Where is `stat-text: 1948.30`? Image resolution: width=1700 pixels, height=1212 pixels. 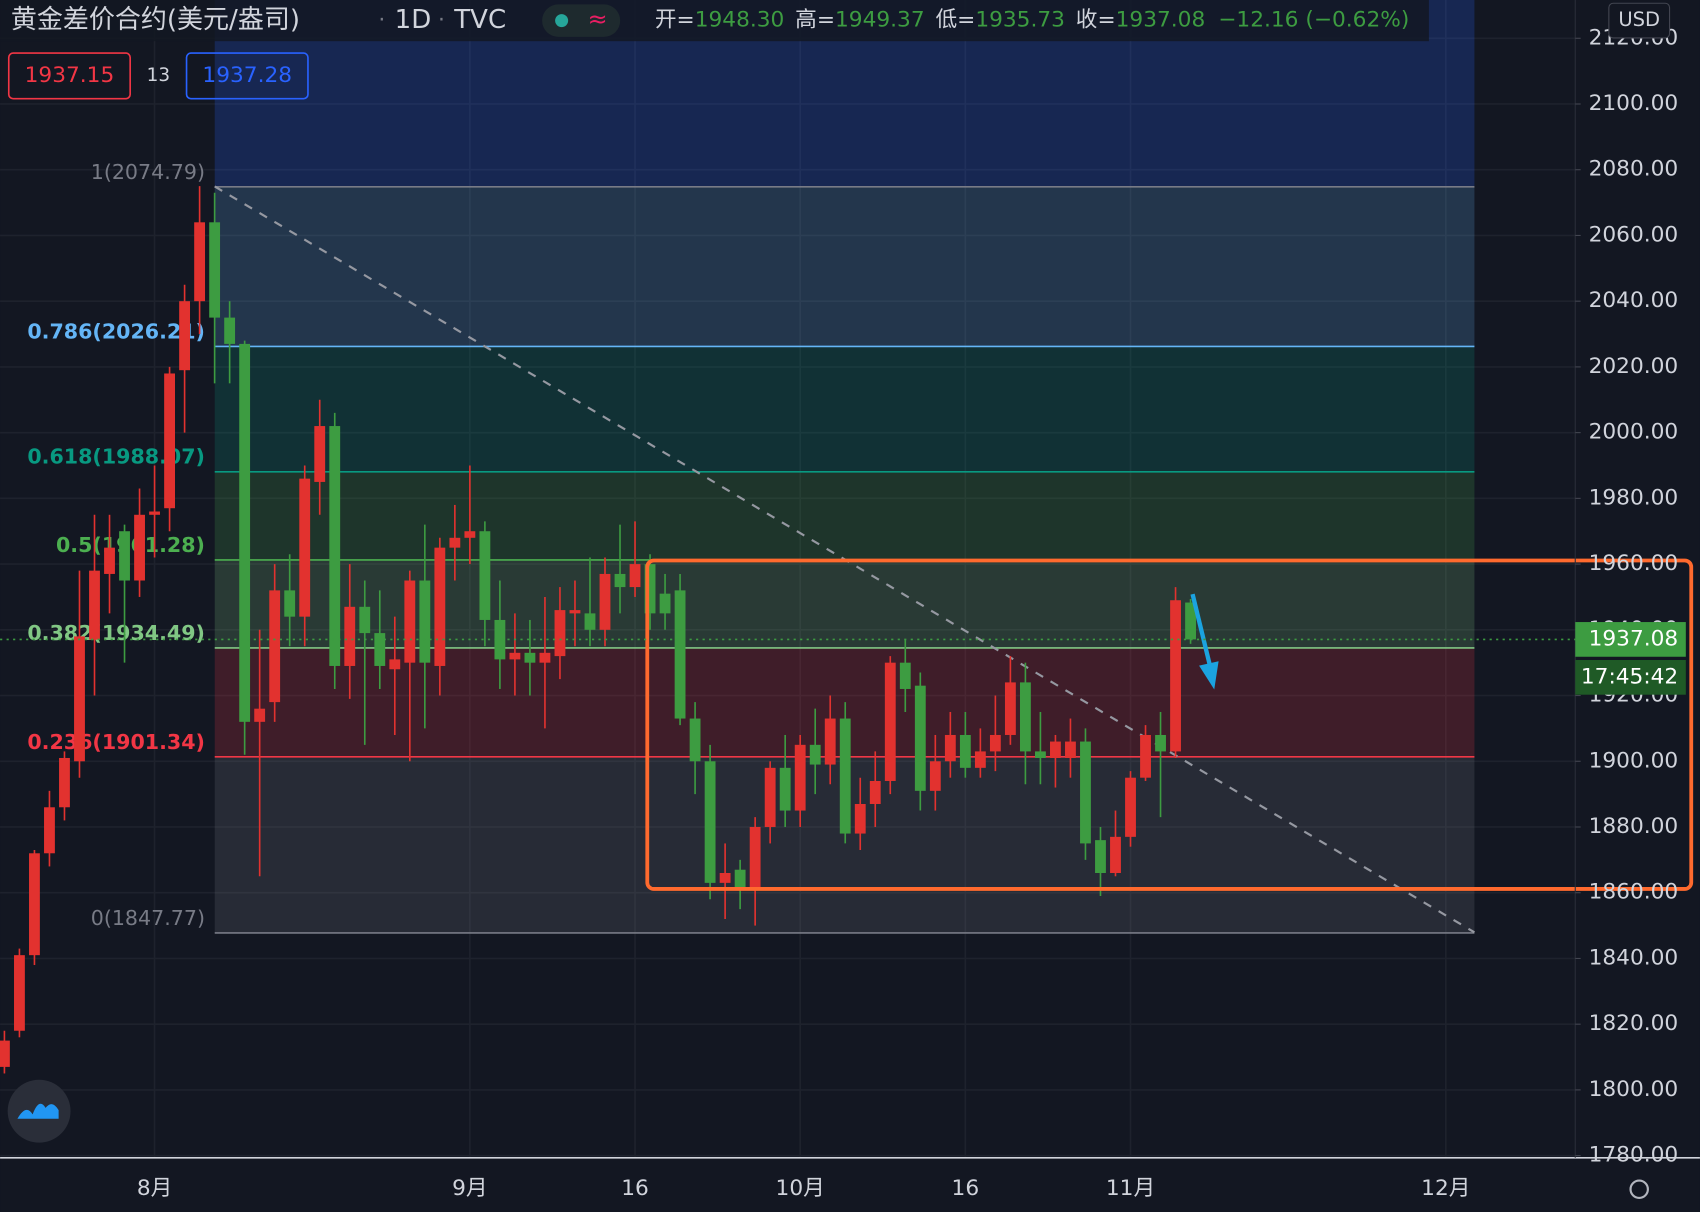
stat-text: 1948.30 is located at coordinates (740, 20).